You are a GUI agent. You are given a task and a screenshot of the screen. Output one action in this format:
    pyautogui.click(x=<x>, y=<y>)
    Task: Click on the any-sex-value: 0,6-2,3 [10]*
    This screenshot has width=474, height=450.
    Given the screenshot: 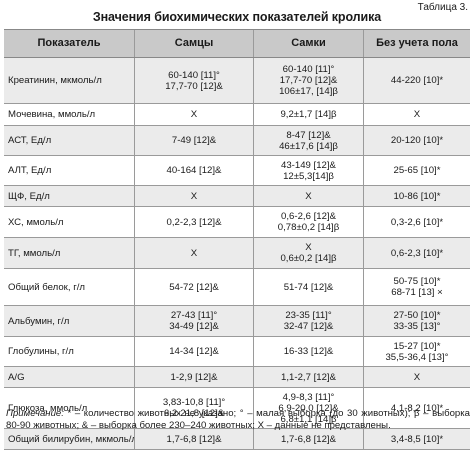 What is the action you would take?
    pyautogui.click(x=417, y=253)
    